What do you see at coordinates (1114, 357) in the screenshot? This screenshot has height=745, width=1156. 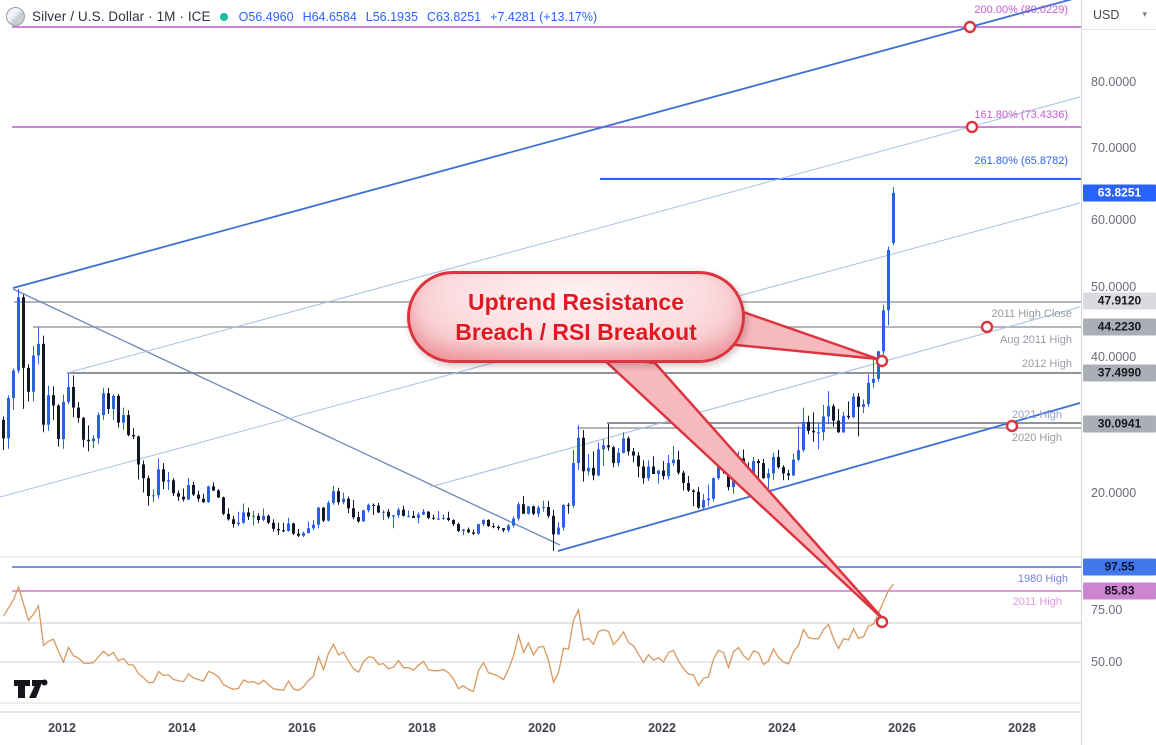 I see `price-tick-40.0000: 40.0000` at bounding box center [1114, 357].